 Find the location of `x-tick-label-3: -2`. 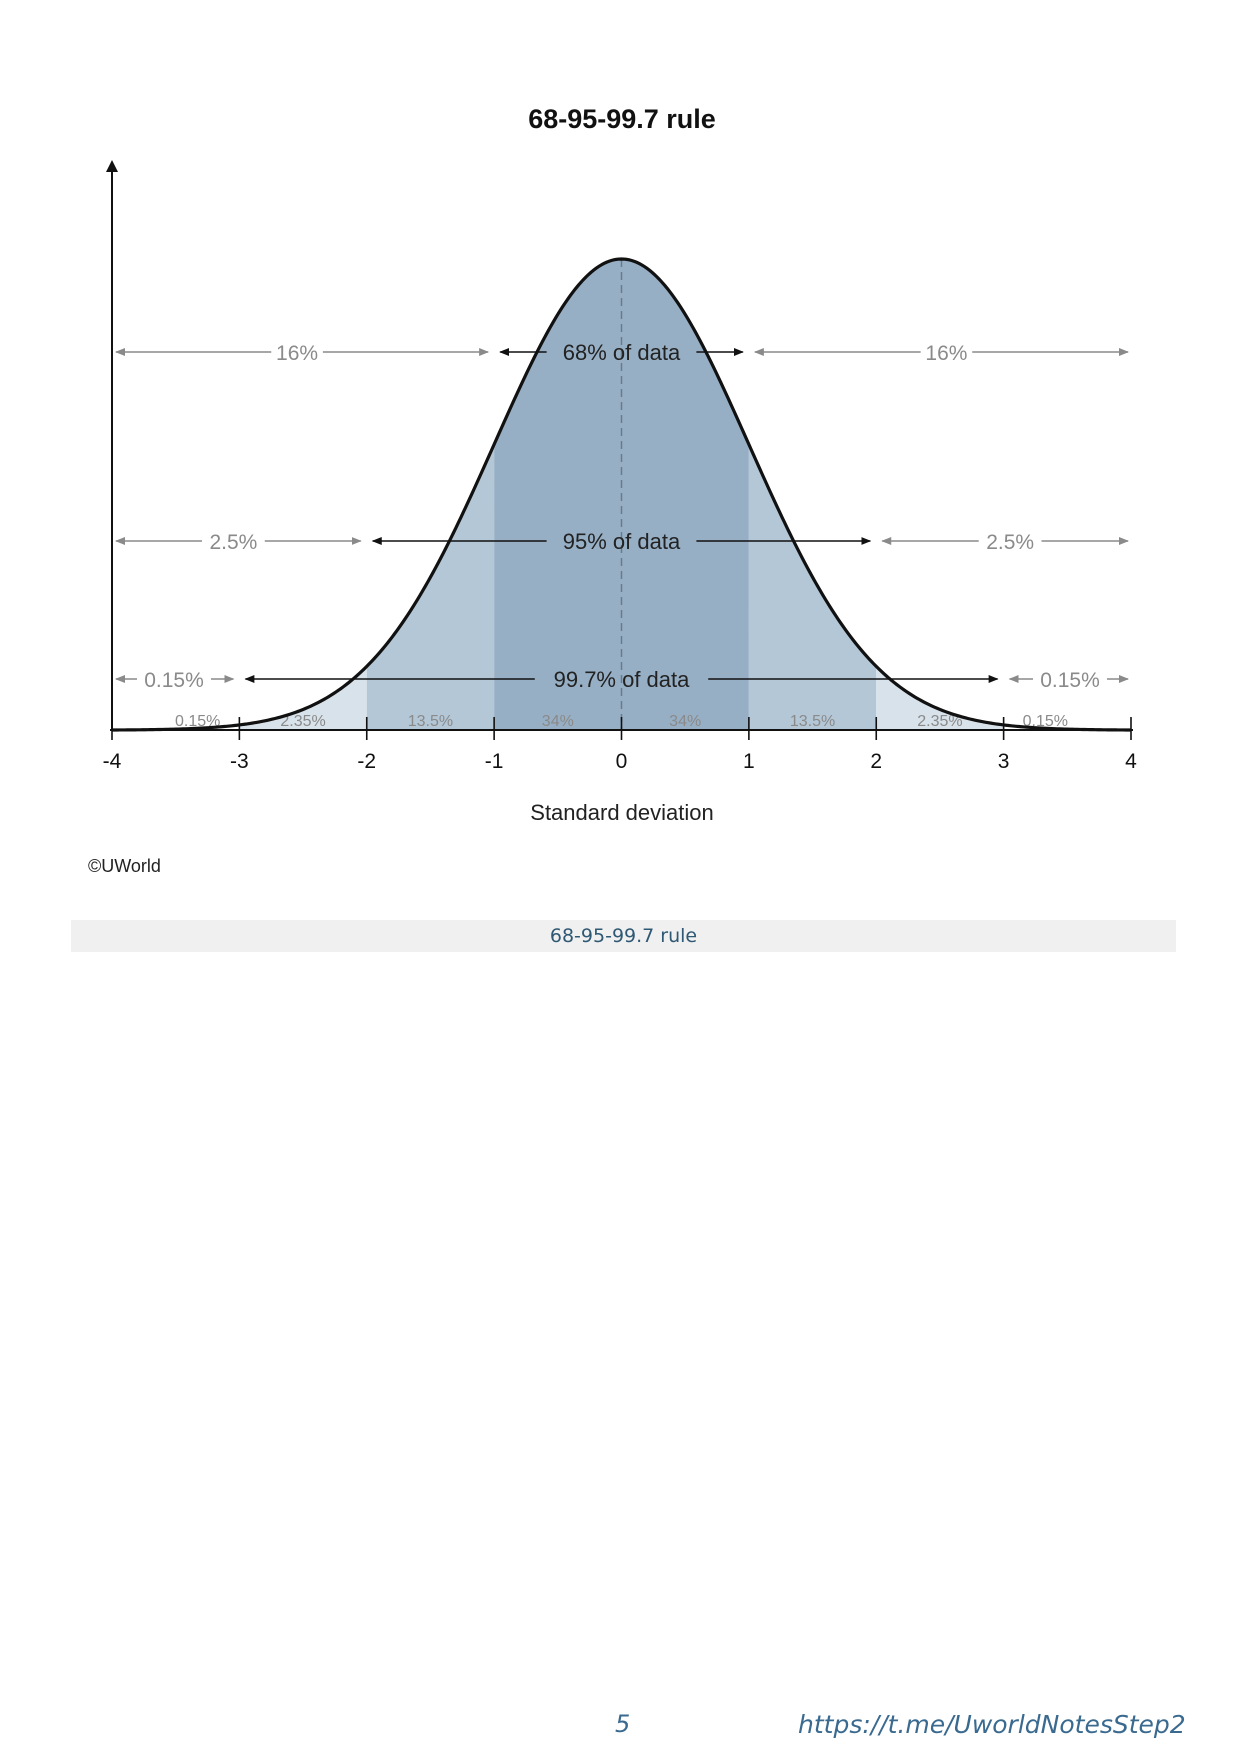

x-tick-label-3: -2 is located at coordinates (366, 761).